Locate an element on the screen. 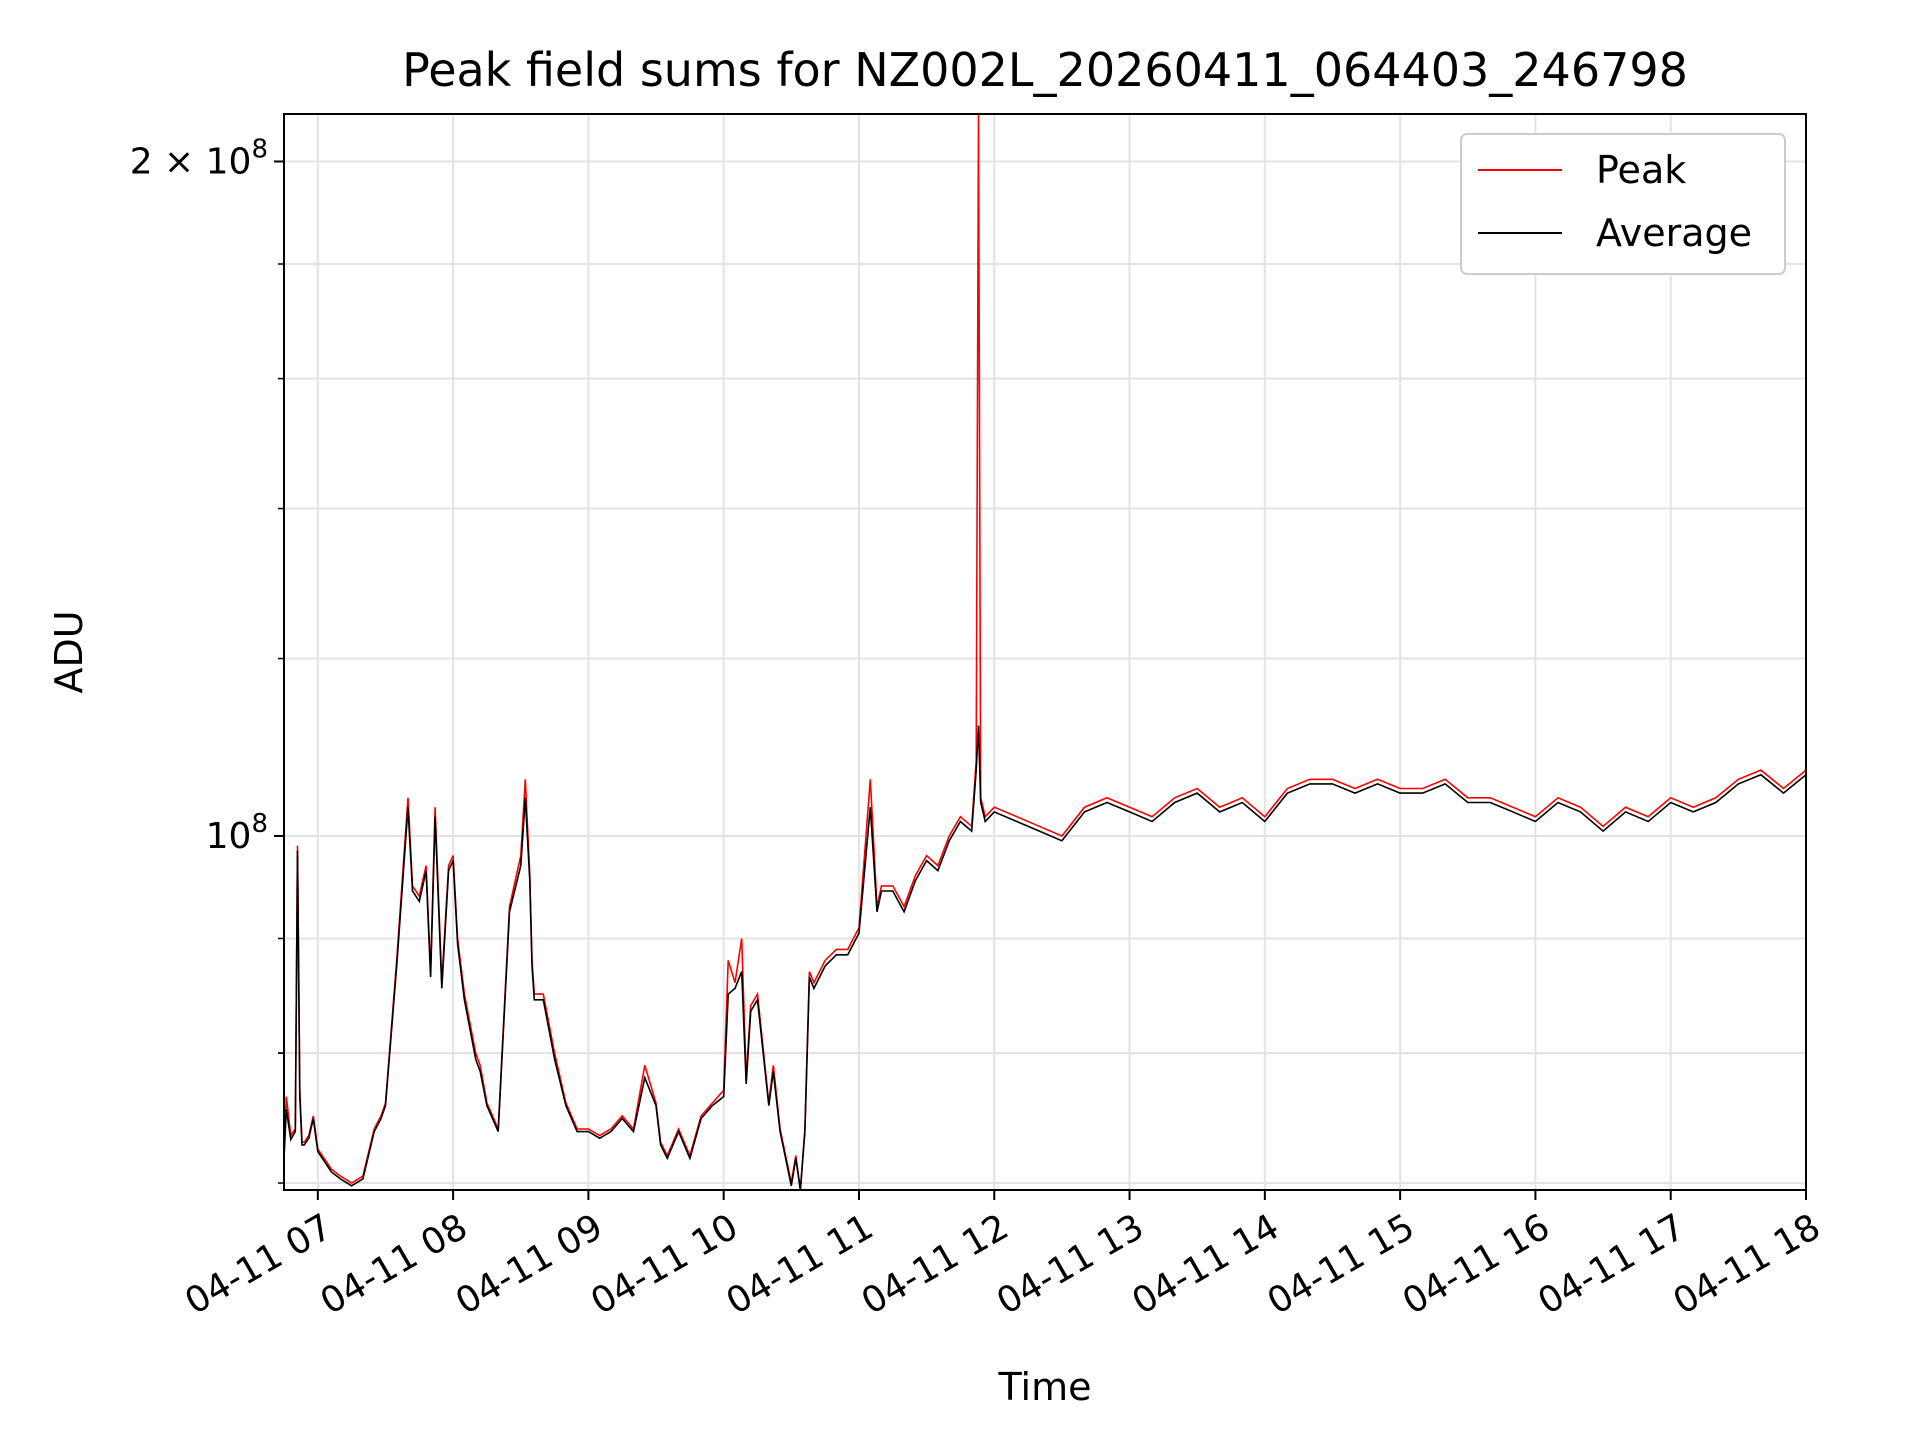 The width and height of the screenshot is (1920, 1440). x-axis-title: Time is located at coordinates (1045, 1387).